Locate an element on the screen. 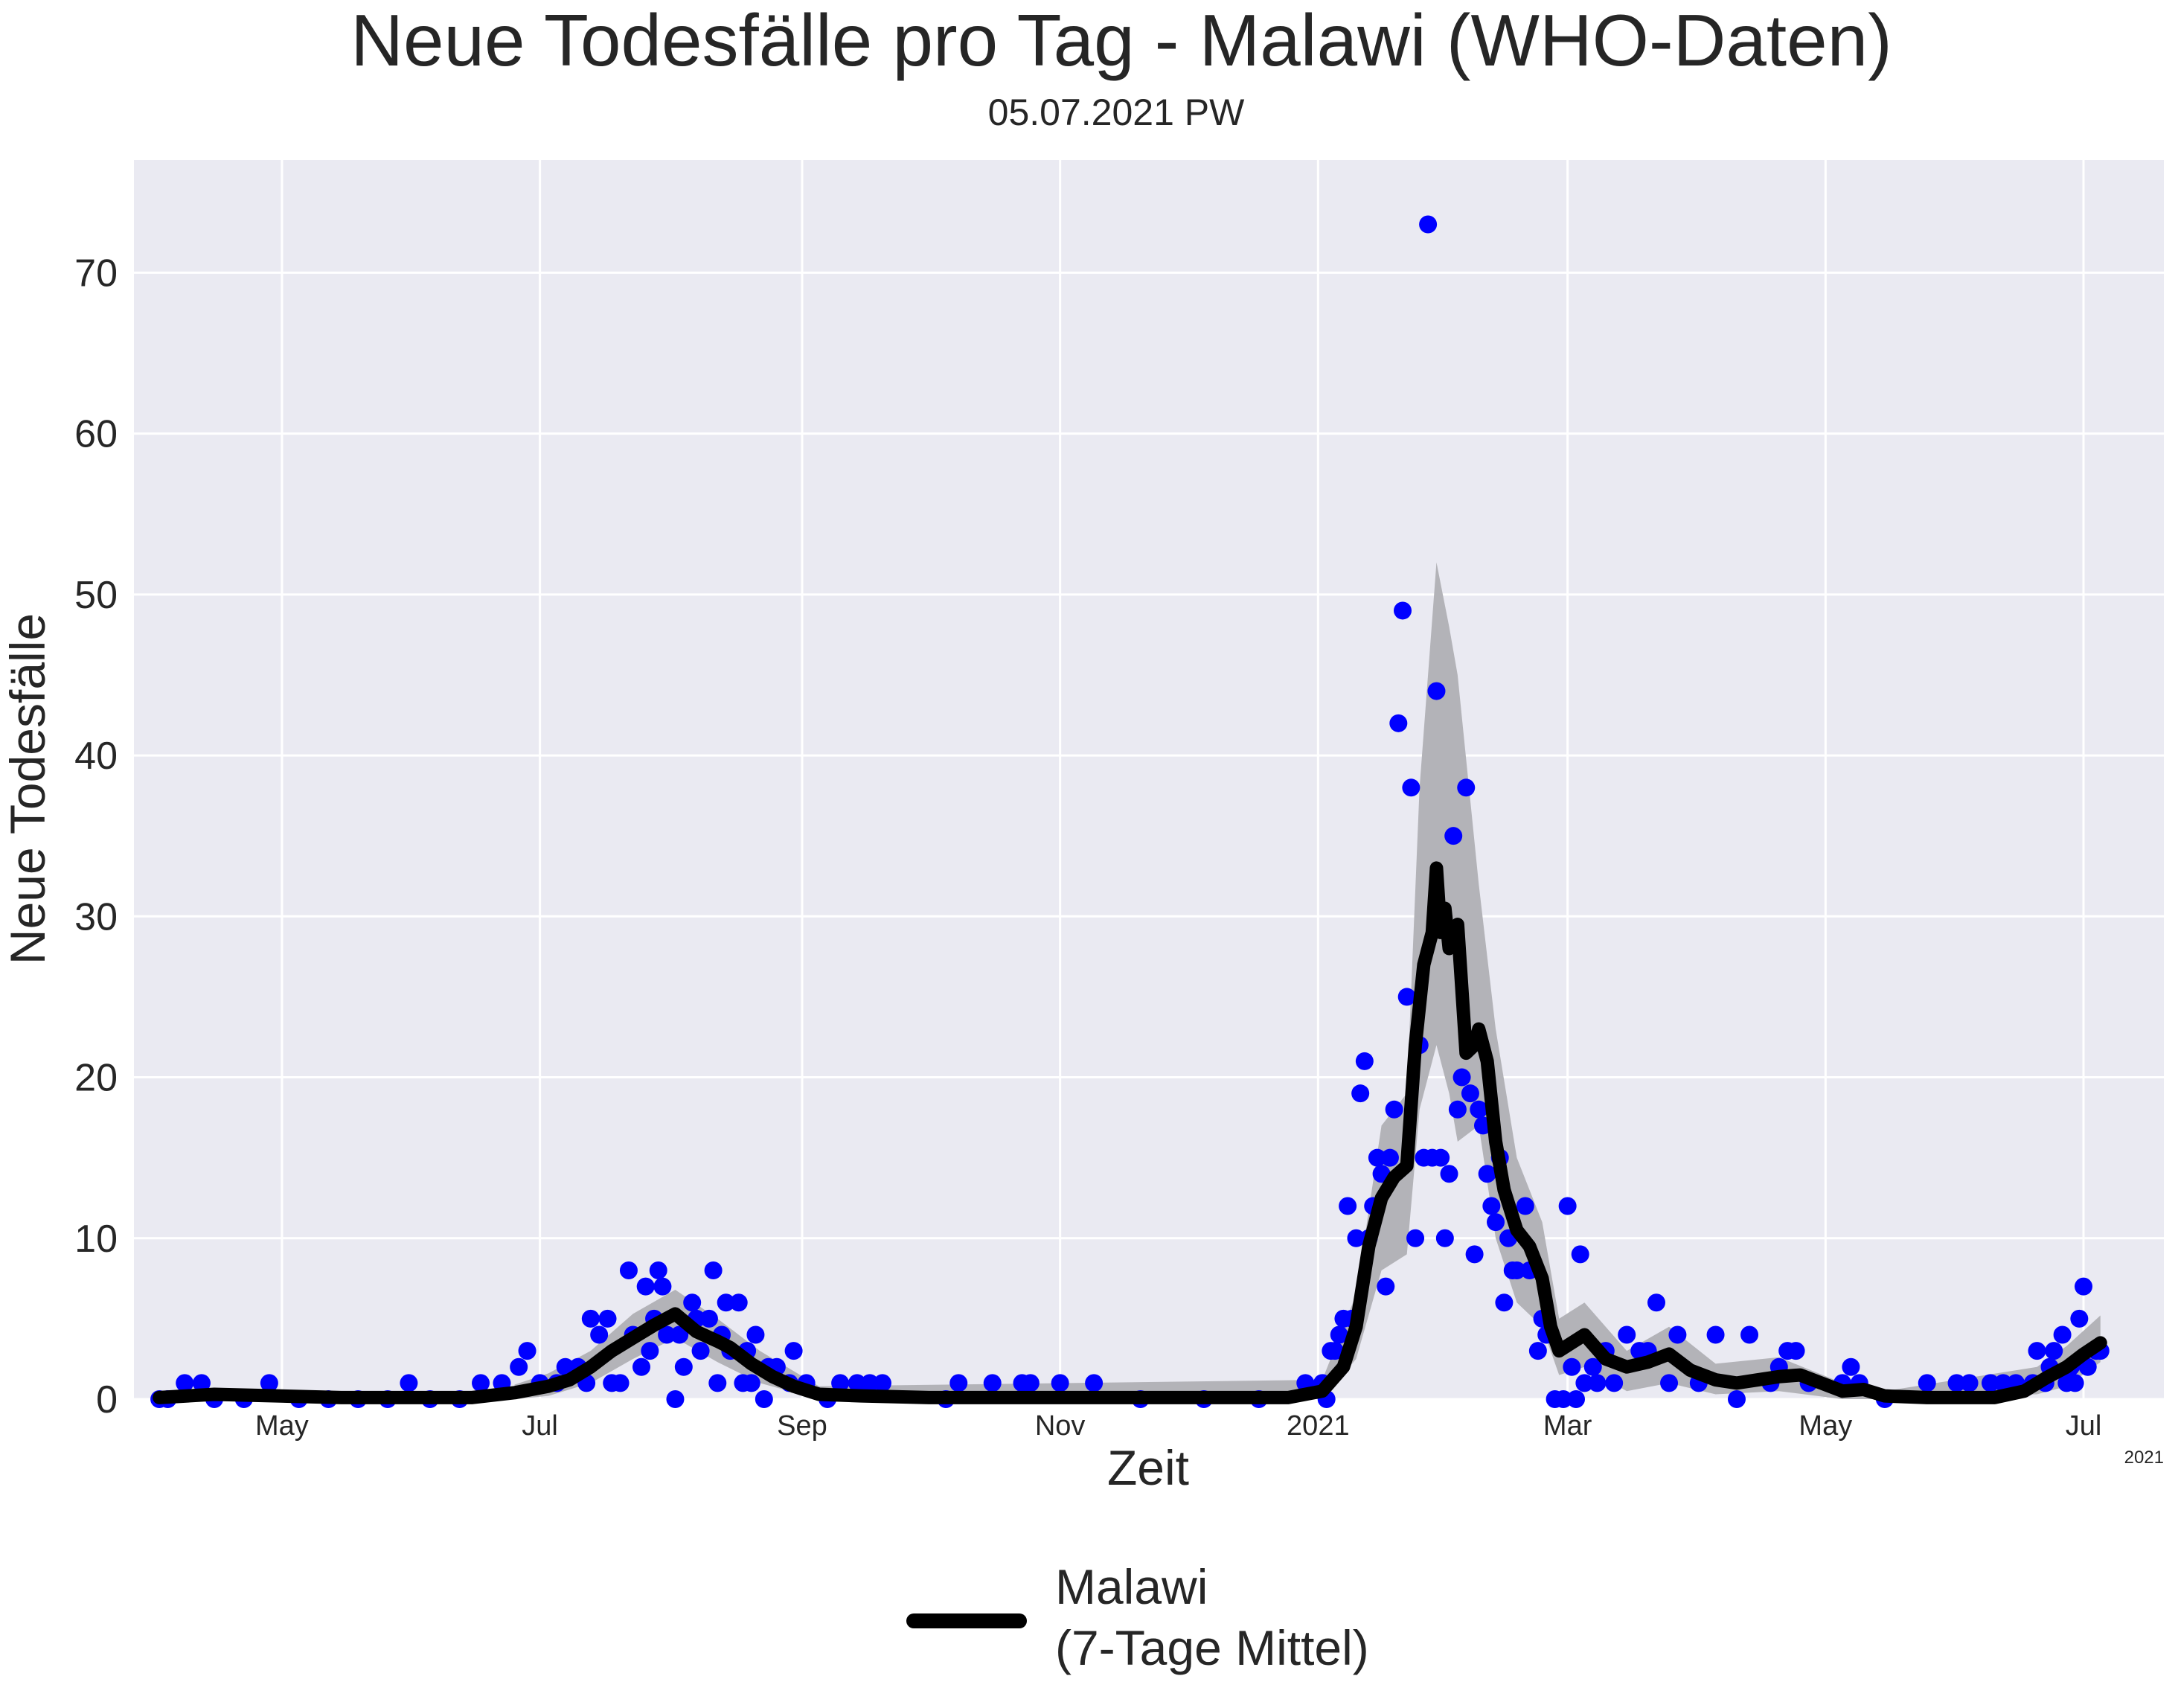  chart-subtitle: 05.07.2021 PW is located at coordinates (1116, 112).